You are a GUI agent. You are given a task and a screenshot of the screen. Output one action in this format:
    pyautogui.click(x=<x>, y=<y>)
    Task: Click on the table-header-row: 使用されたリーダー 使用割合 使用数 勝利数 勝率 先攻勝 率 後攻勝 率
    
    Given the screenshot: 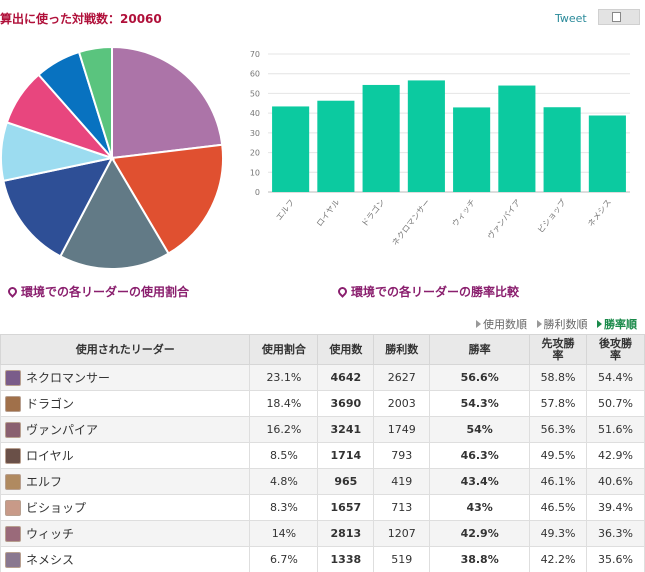 What is the action you would take?
    pyautogui.click(x=322, y=349)
    